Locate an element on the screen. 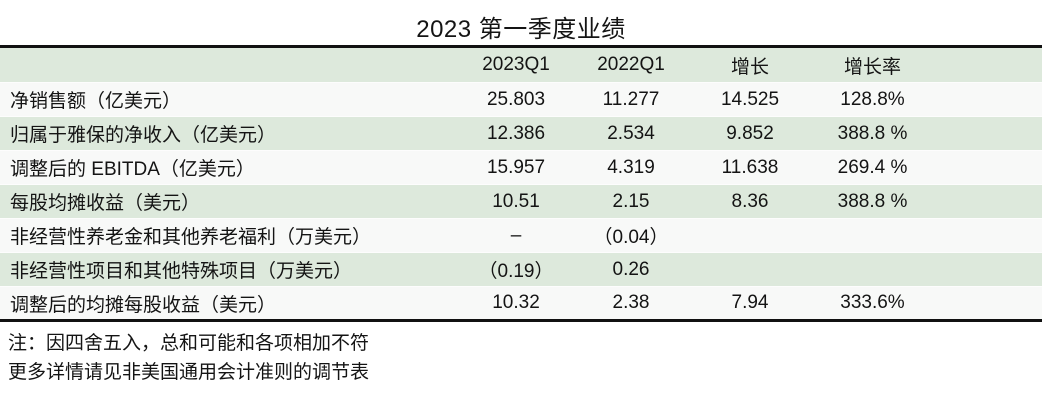 The height and width of the screenshot is (400, 1042). cell-2023q1: – is located at coordinates (516, 235).